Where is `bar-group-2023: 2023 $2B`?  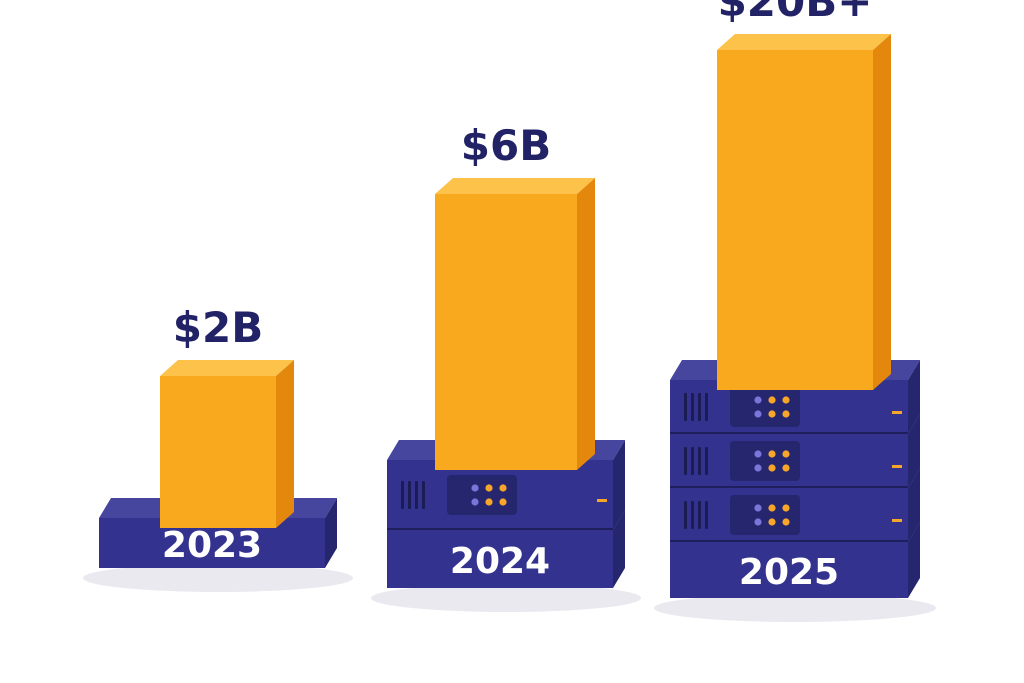
bar-group-2023: 2023 $2B is located at coordinates (218, 435).